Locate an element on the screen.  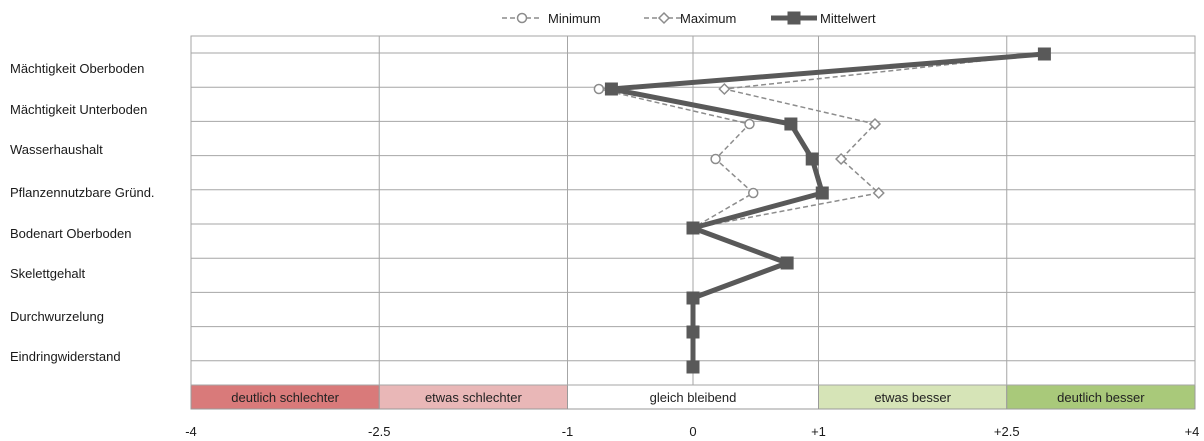
x-tick-label: +4 is located at coordinates (1192, 431).